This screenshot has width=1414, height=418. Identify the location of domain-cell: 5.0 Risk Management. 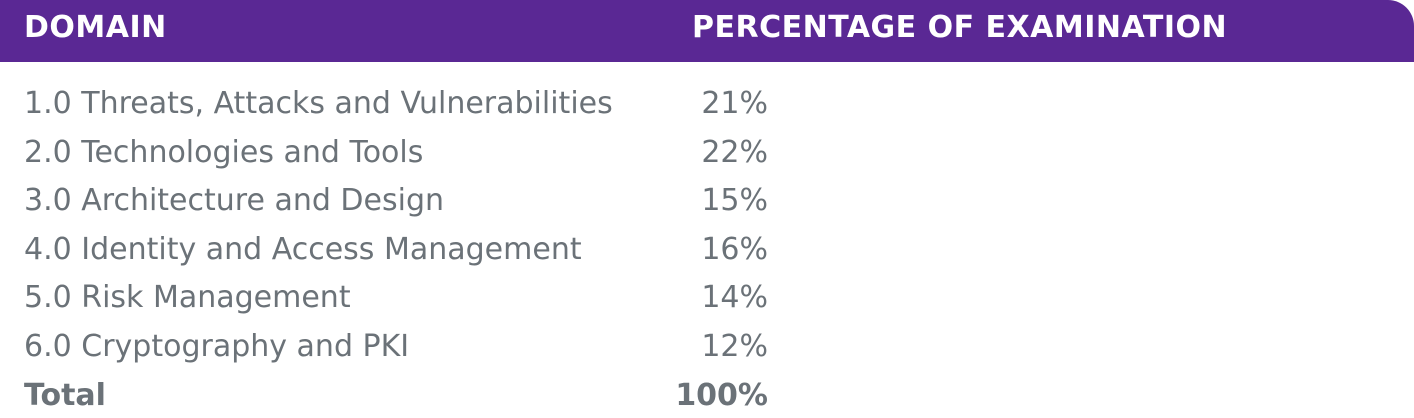
(187, 298).